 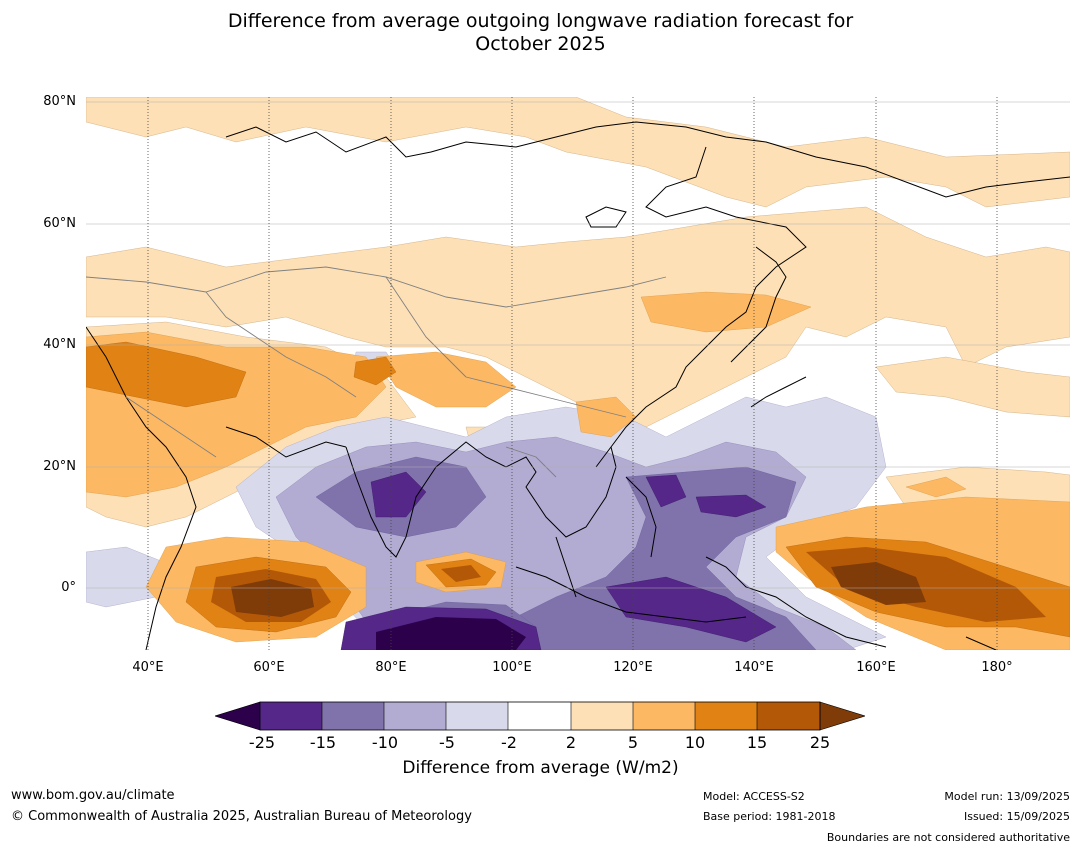 What do you see at coordinates (238, 716) in the screenshot?
I see `colorbar-swatch-lt-neg25` at bounding box center [238, 716].